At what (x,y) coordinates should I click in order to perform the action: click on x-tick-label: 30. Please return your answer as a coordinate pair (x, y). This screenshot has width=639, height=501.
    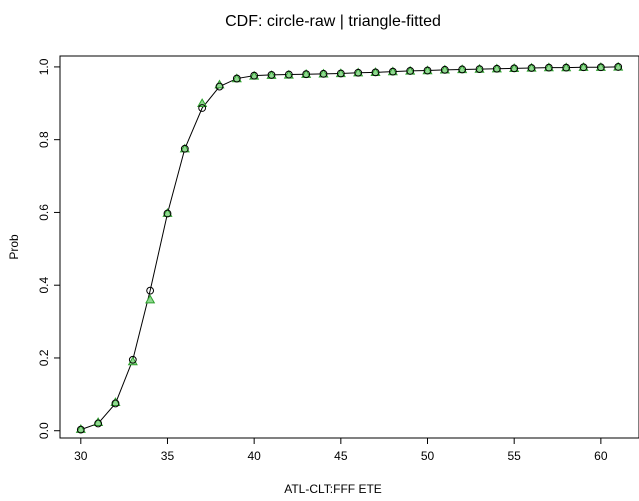
    Looking at the image, I should click on (81, 456).